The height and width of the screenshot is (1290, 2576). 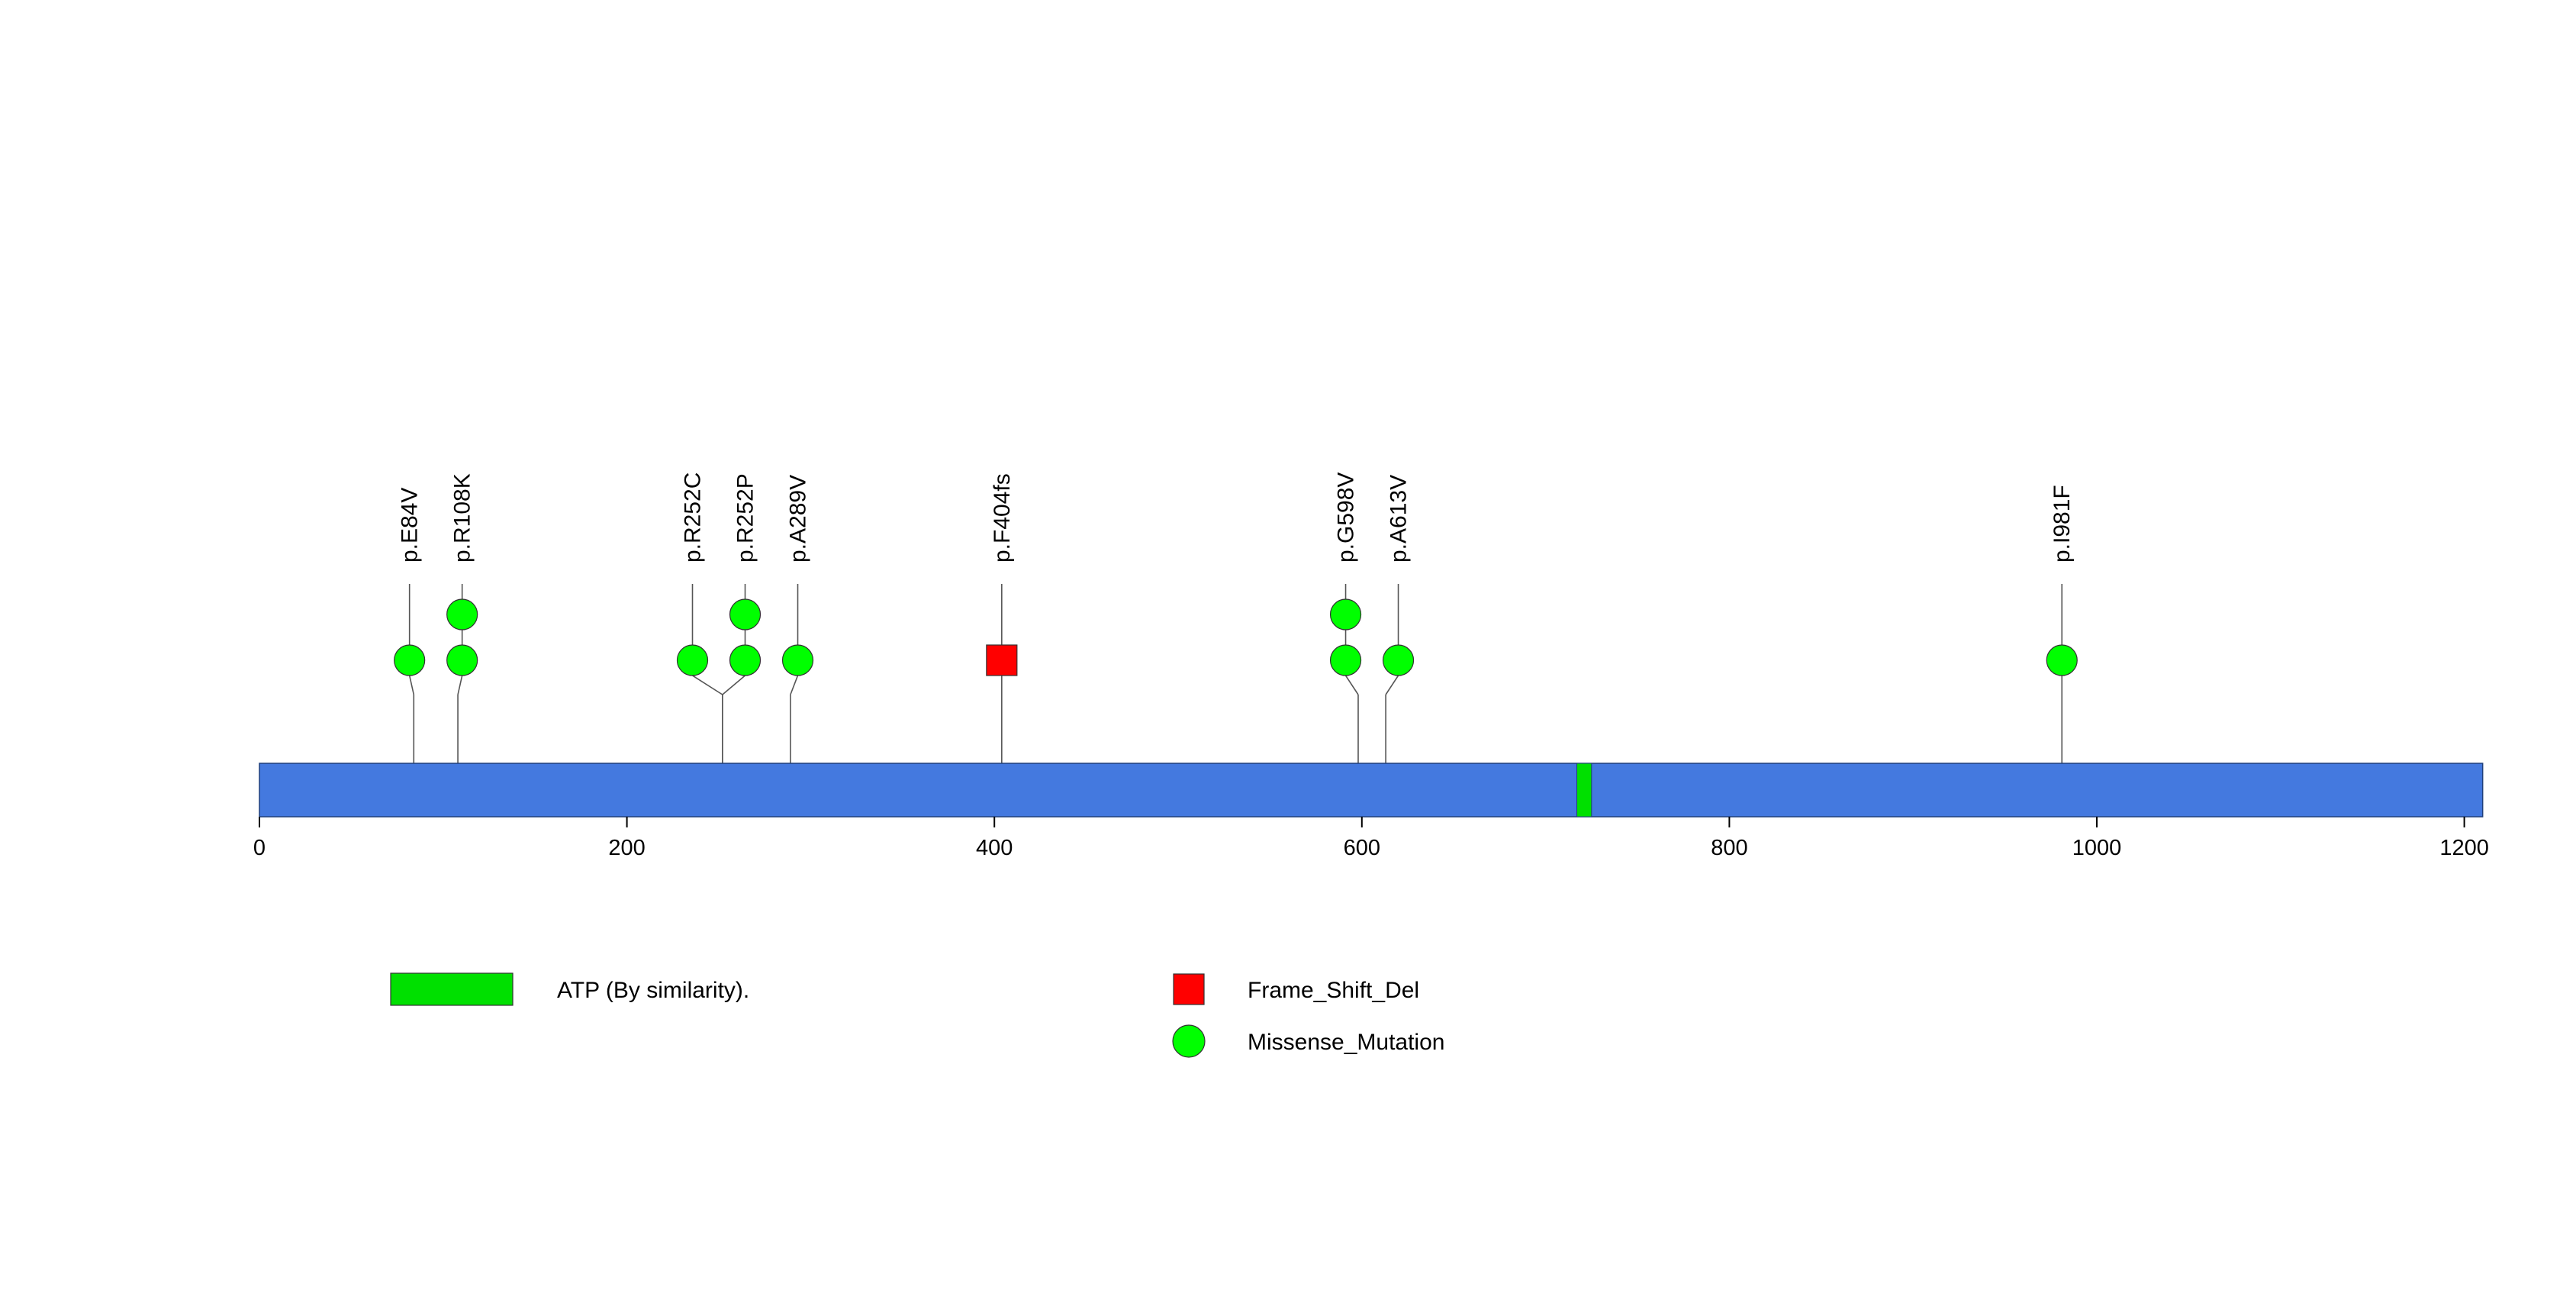 I want to click on legend-domain-swatch, so click(x=452, y=989).